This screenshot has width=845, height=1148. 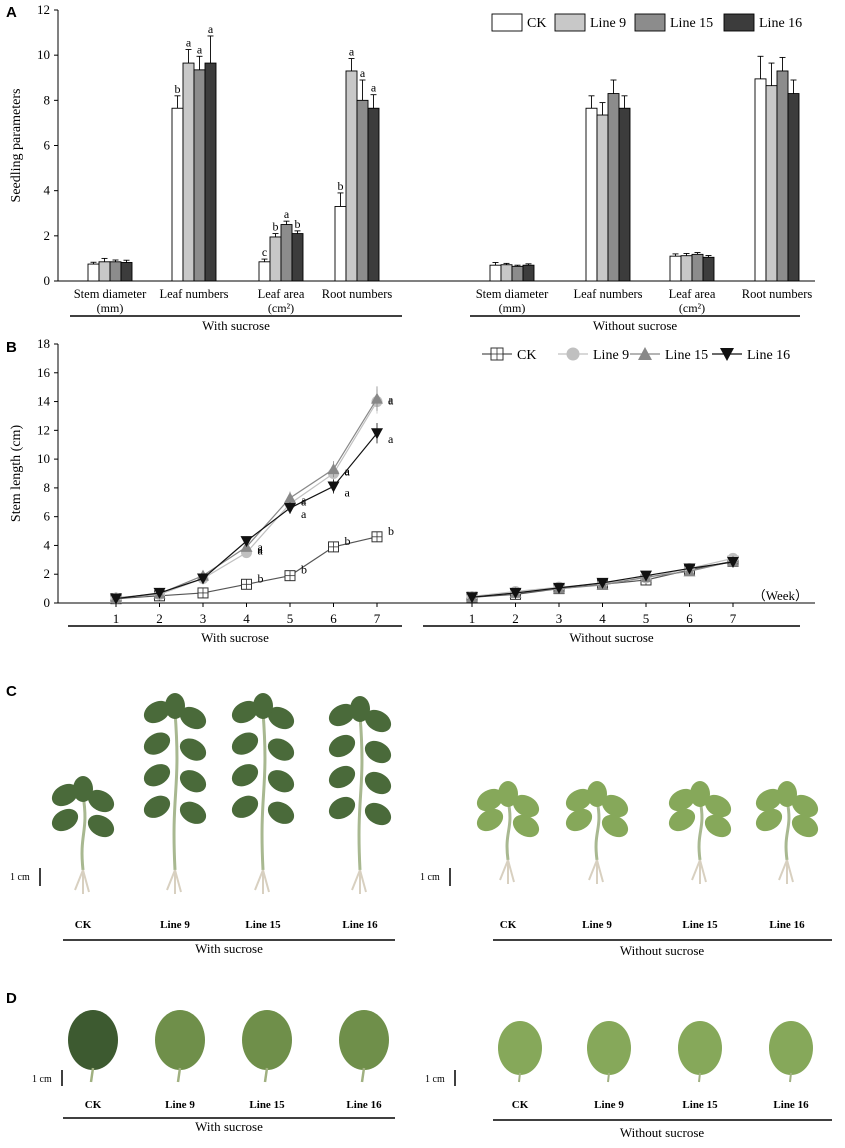 I want to click on x-tick-label: 5, so click(x=646, y=618).